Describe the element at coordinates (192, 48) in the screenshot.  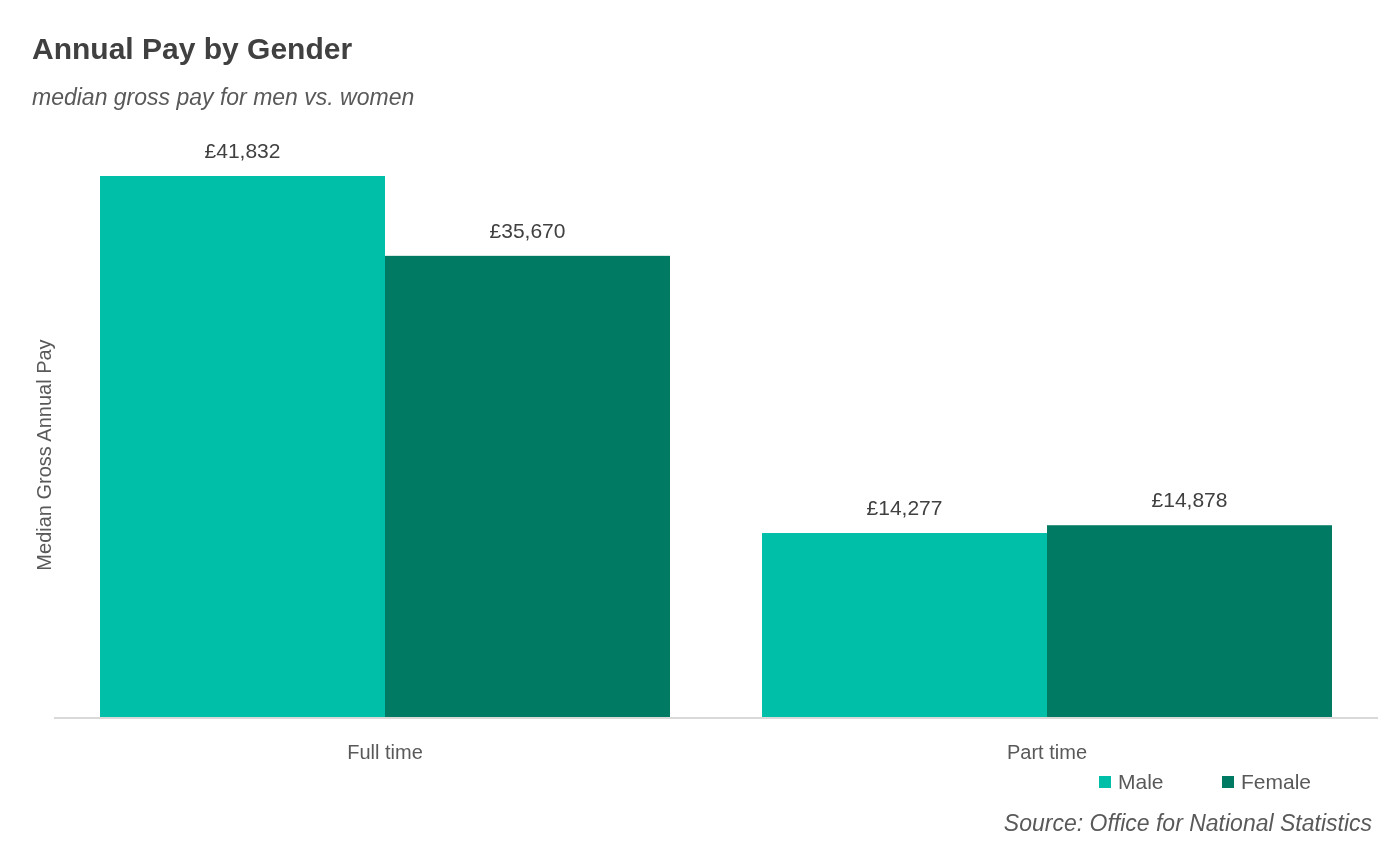
I see `chart-title: Annual Pay by Gender` at that location.